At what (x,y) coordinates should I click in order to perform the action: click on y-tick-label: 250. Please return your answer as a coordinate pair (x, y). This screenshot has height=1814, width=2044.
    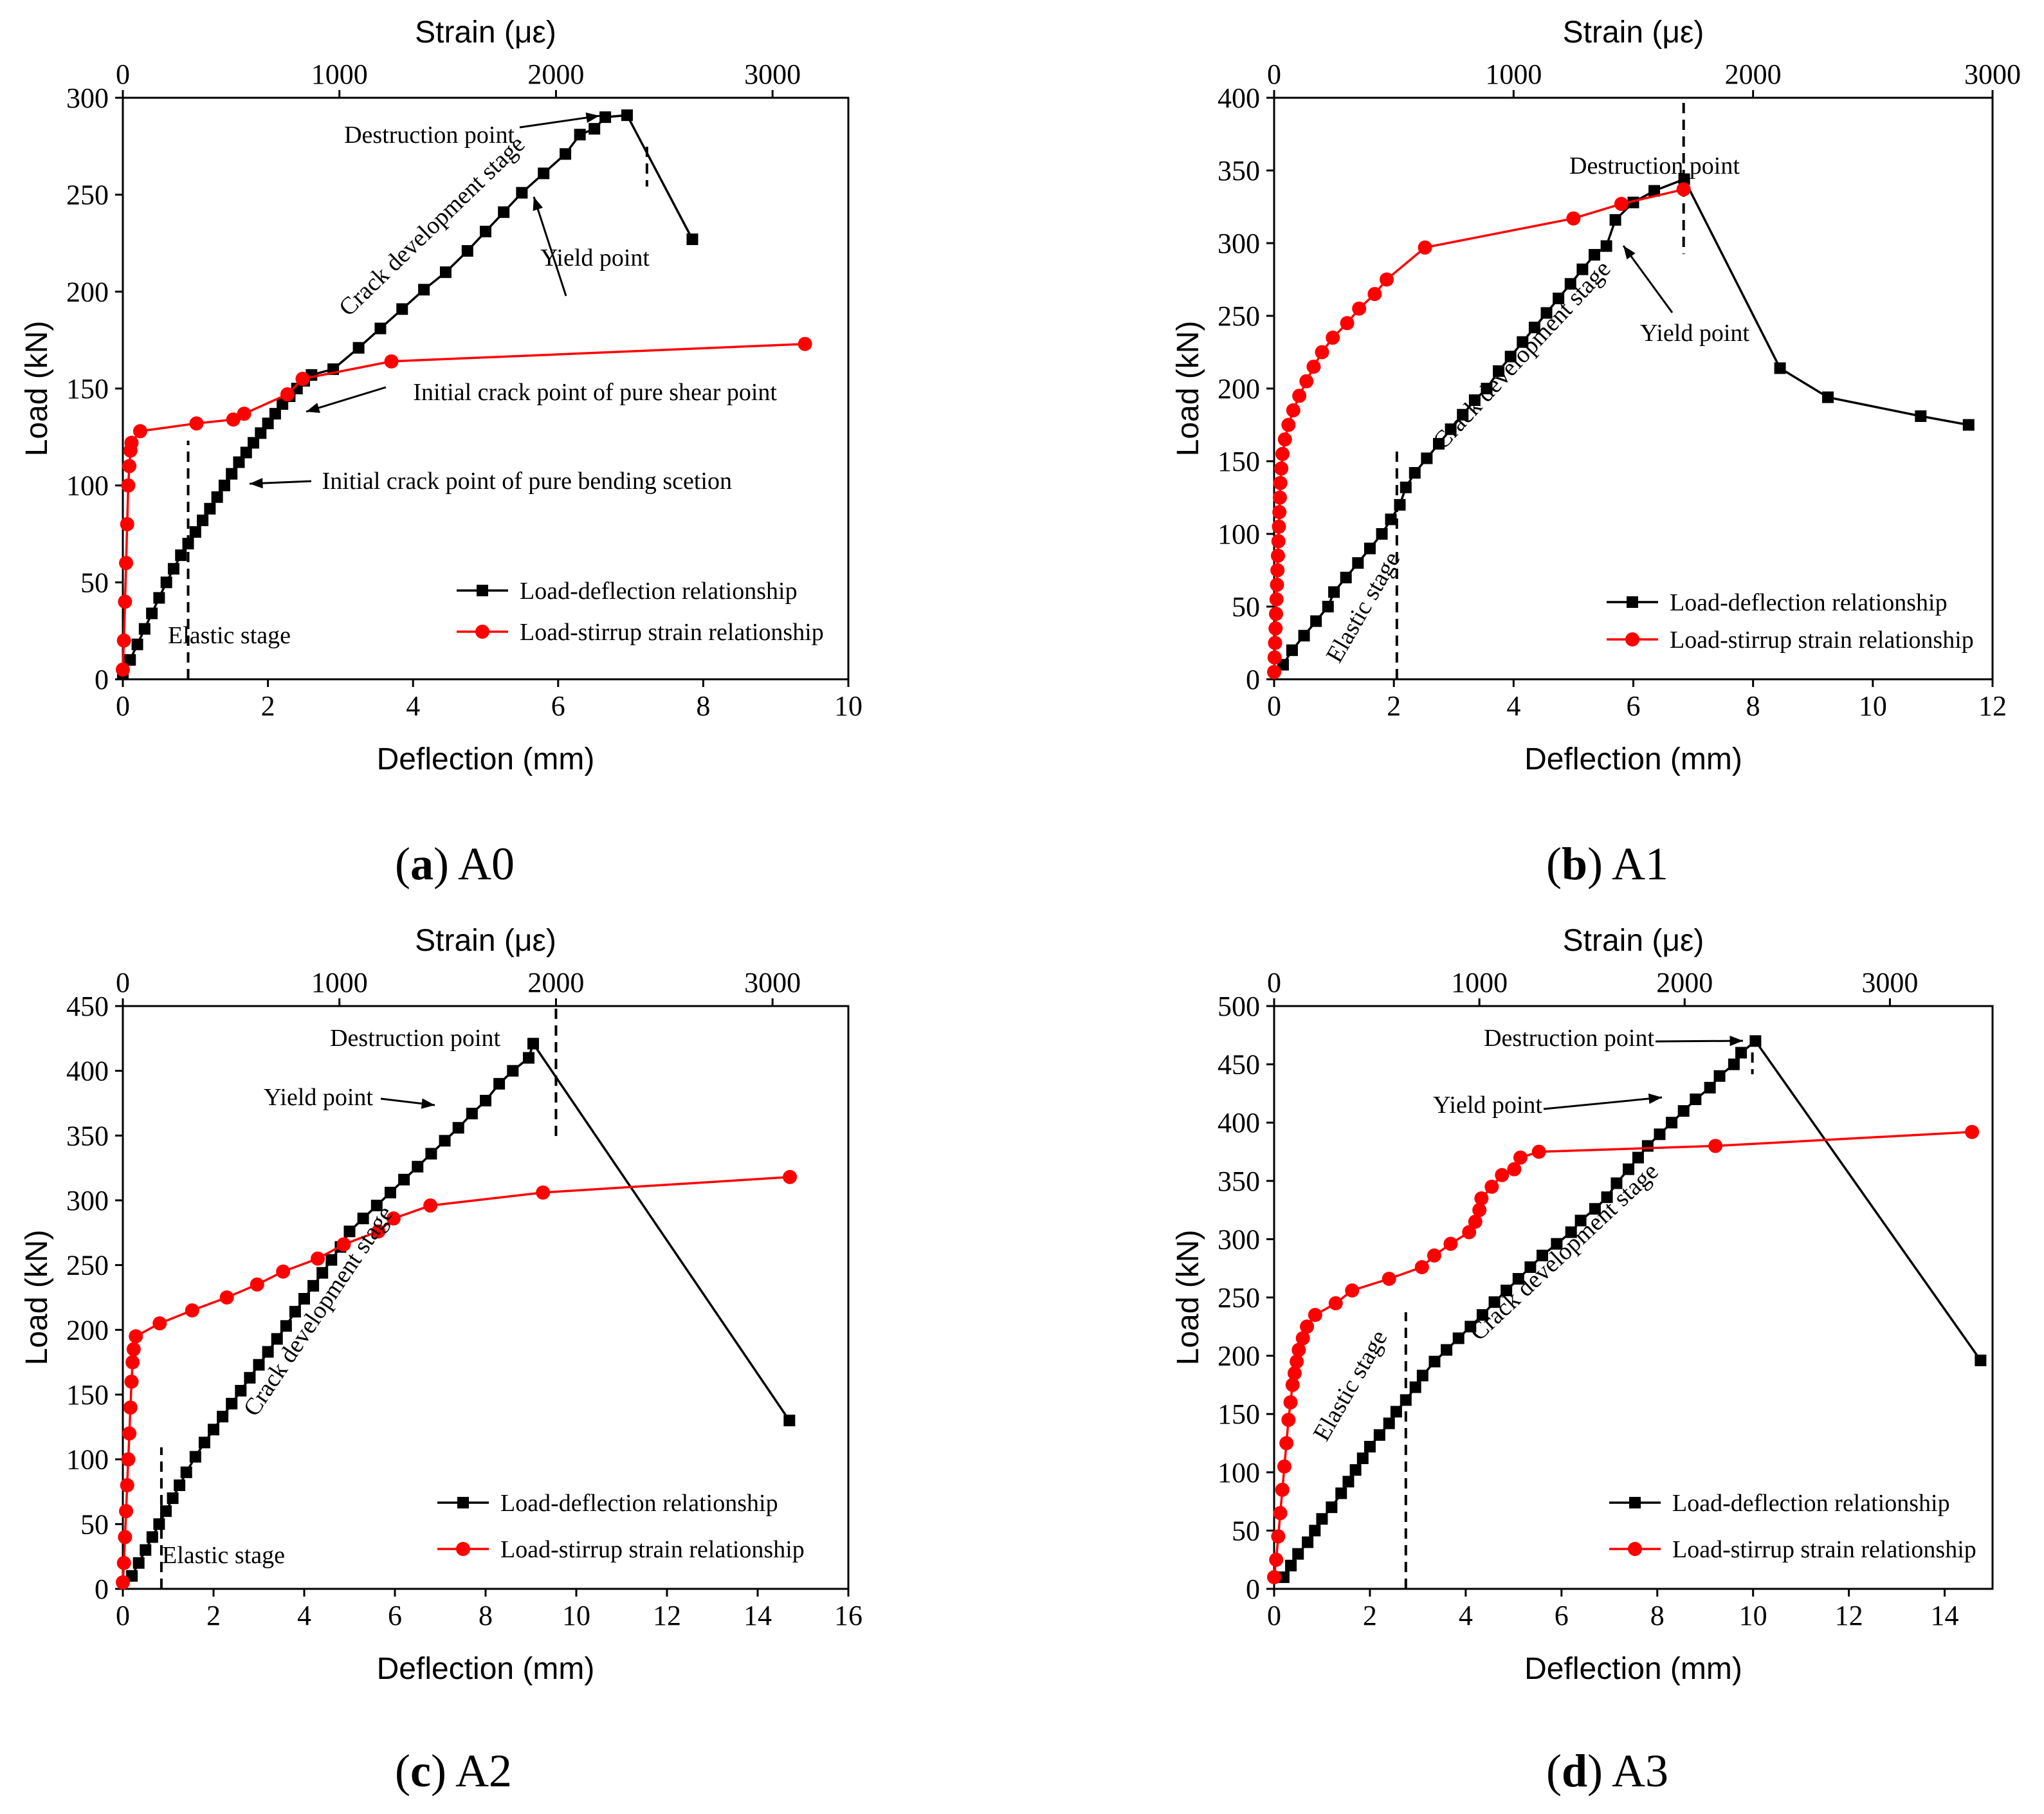
    Looking at the image, I should click on (87, 195).